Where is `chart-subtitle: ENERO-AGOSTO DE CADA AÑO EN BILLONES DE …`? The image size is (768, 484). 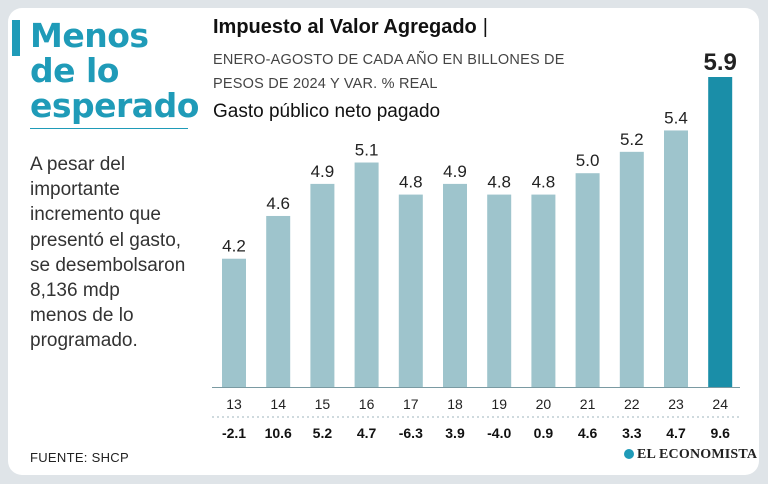 chart-subtitle: ENERO-AGOSTO DE CADA AÑO EN BILLONES DE … is located at coordinates (403, 72).